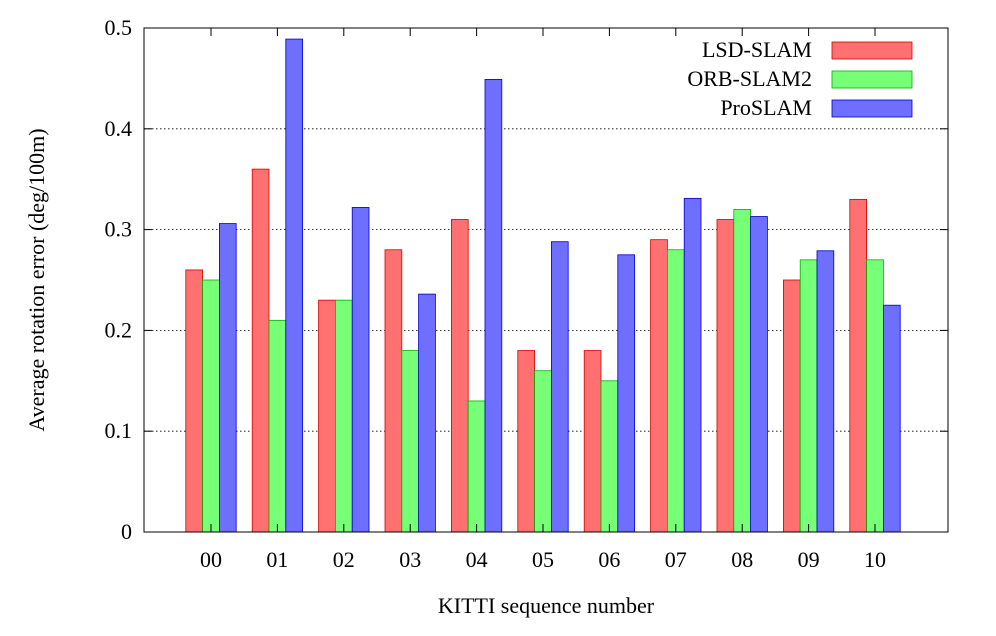 Image resolution: width=996 pixels, height=636 pixels. Describe the element at coordinates (344, 559) in the screenshot. I see `x-tick-label: 02` at that location.